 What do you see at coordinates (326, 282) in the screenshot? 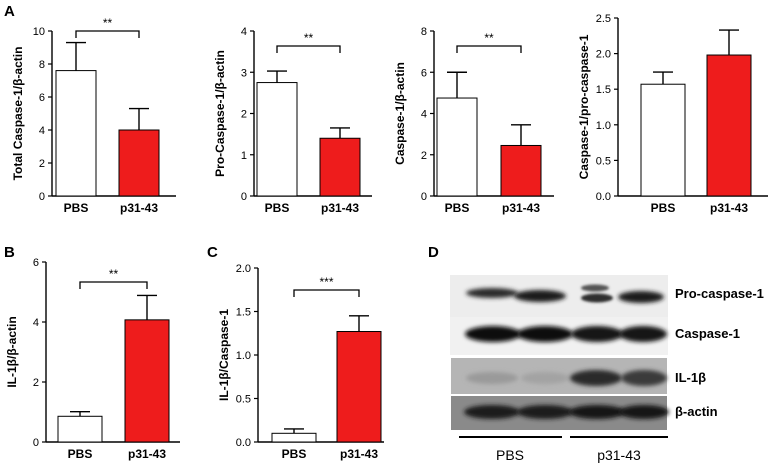
I see `significance-label: ***` at bounding box center [326, 282].